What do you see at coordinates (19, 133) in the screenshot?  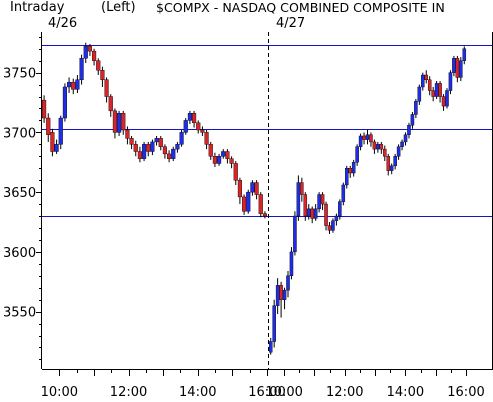 I see `y-tick-label: 3700` at bounding box center [19, 133].